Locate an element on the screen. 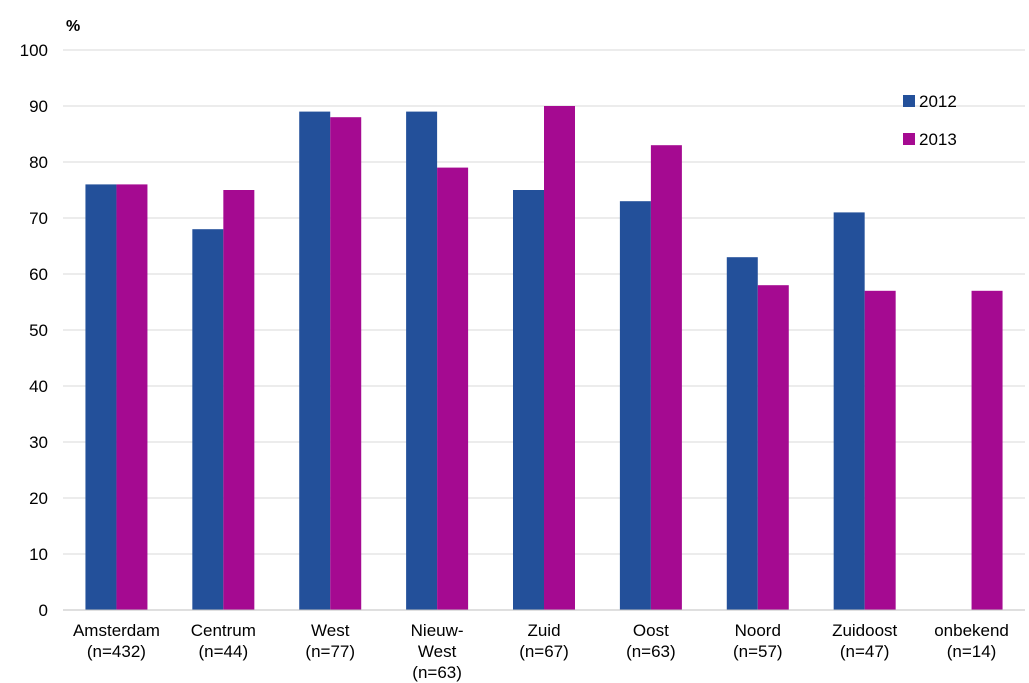 The image size is (1029, 683). bar-2013-noord is located at coordinates (773, 447).